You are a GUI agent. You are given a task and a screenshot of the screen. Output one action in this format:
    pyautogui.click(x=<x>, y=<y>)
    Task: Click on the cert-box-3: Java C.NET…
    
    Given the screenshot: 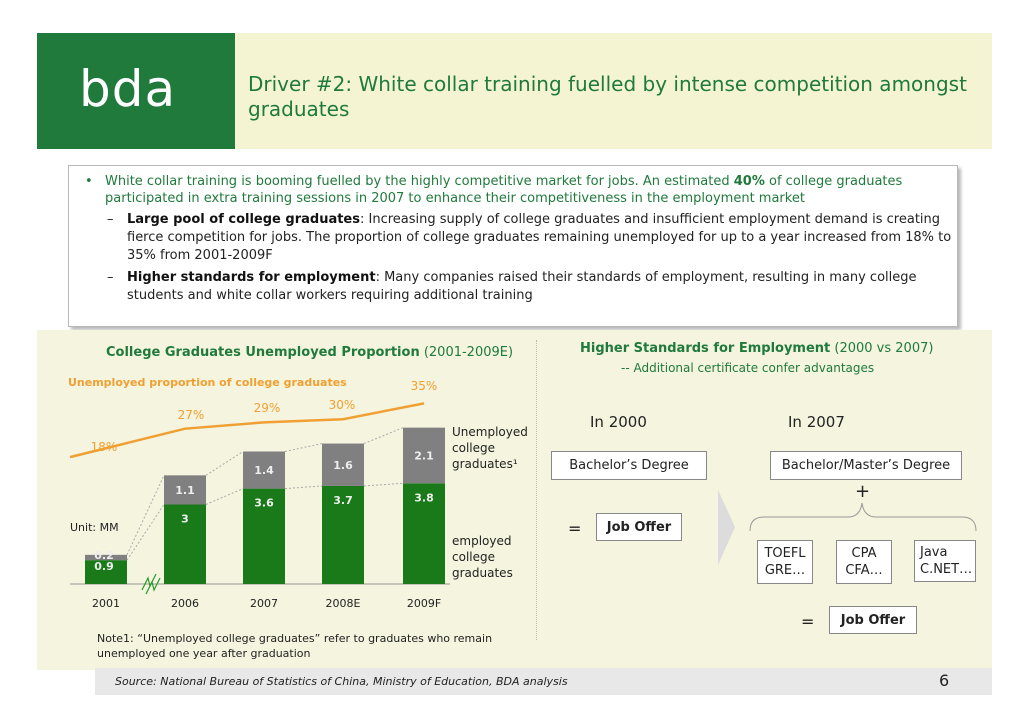 What is the action you would take?
    pyautogui.click(x=945, y=561)
    